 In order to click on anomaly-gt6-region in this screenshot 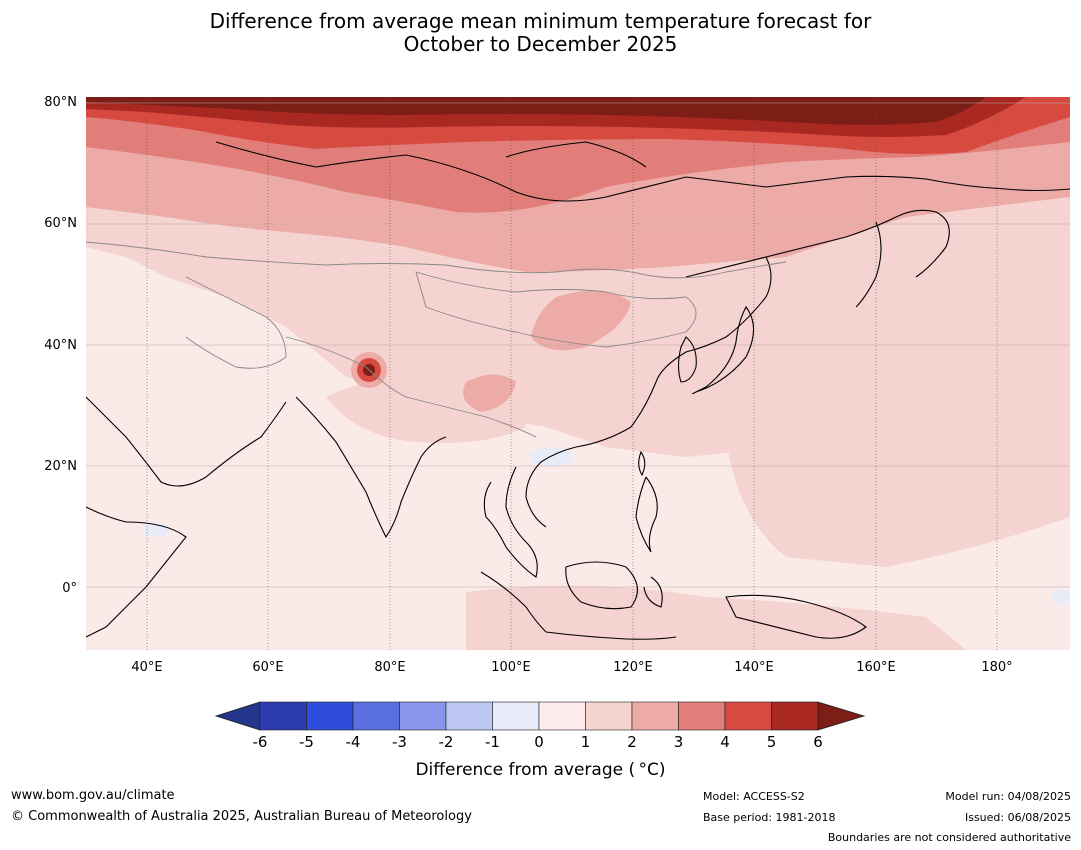, I will do `click(536, 111)`.